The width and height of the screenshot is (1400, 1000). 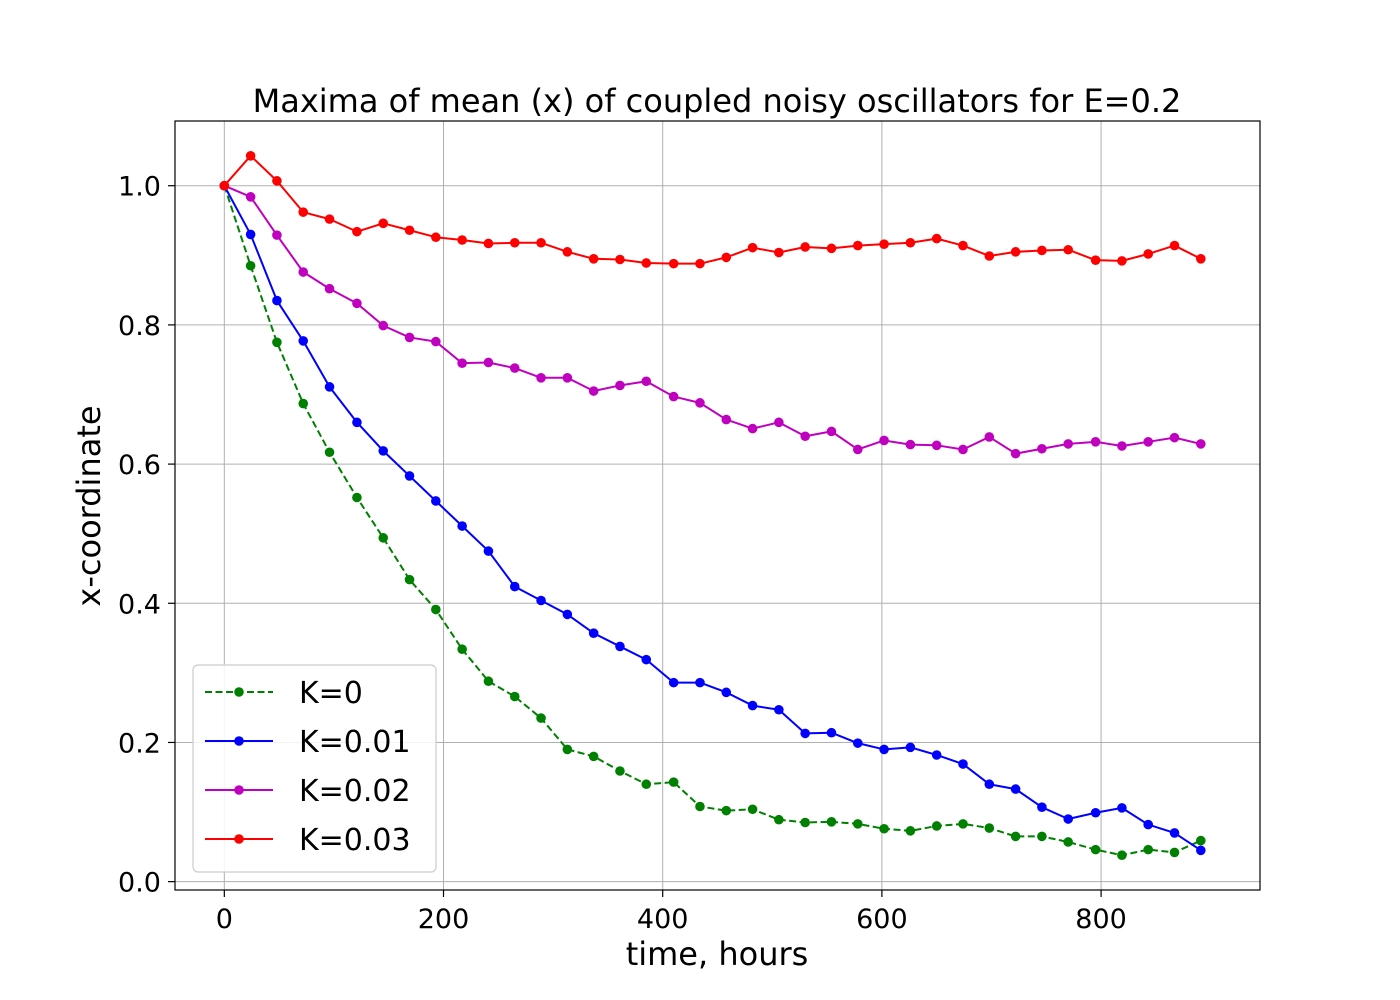 What do you see at coordinates (331, 693) in the screenshot?
I see `legend-label: K=0` at bounding box center [331, 693].